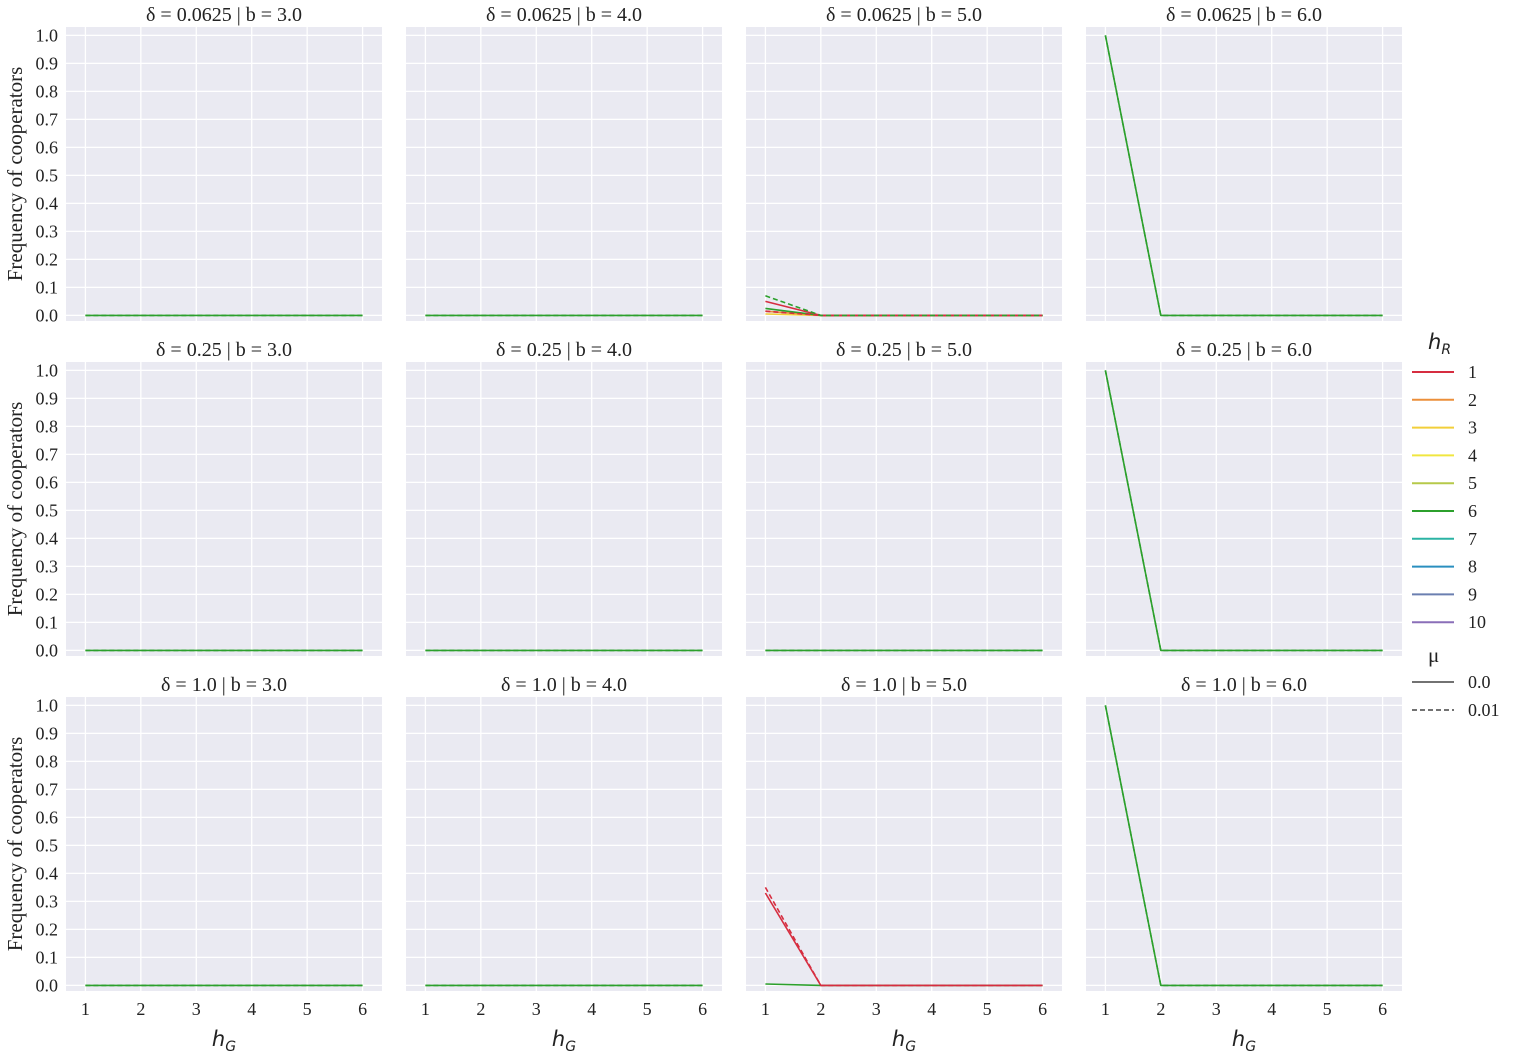  I want to click on legend-label: 0.01, so click(1484, 710).